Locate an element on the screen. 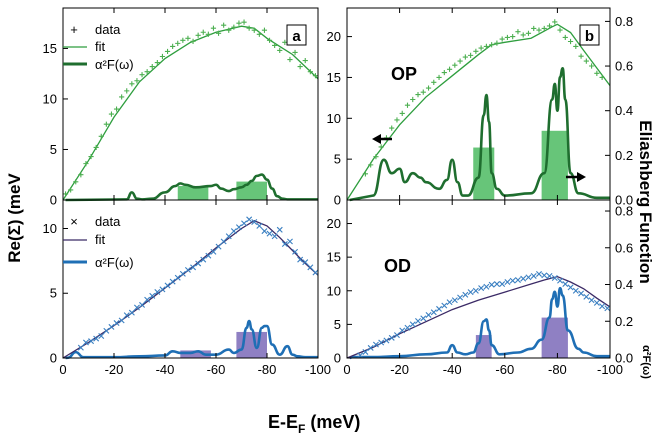  x-axis-title: E-EF (meV) is located at coordinates (314, 424).